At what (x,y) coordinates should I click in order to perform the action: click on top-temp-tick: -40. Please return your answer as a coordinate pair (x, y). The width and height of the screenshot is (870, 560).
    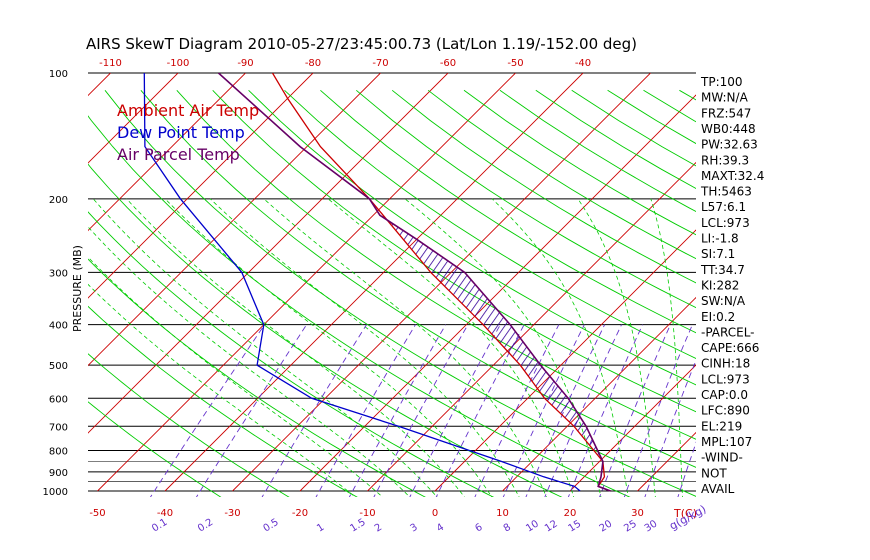
    Looking at the image, I should click on (583, 63).